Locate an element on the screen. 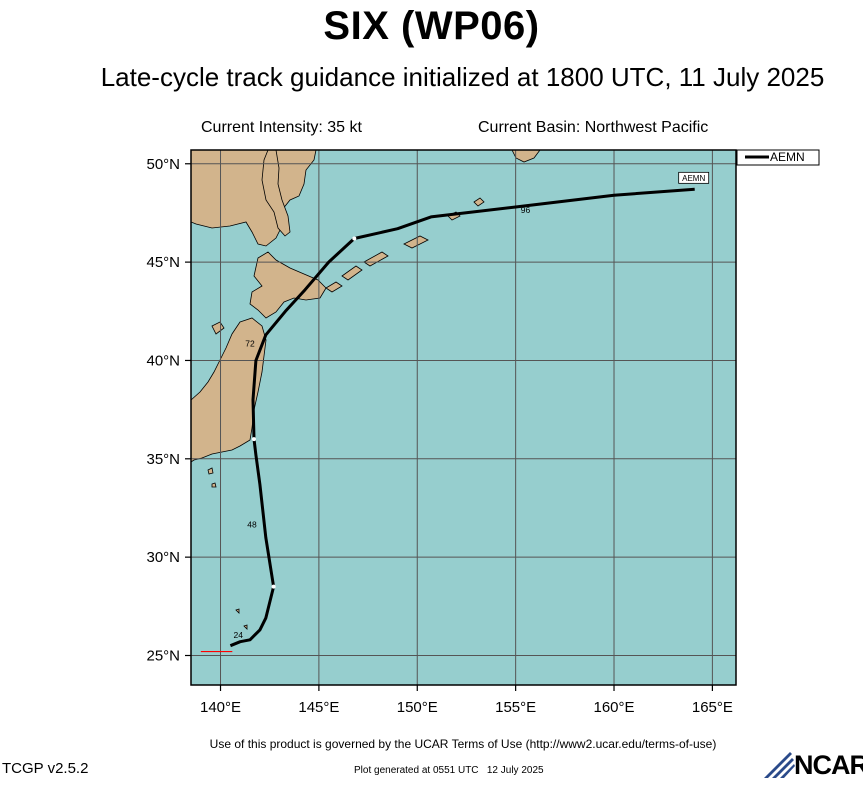 The height and width of the screenshot is (785, 863). honshu-island is located at coordinates (229, 390).